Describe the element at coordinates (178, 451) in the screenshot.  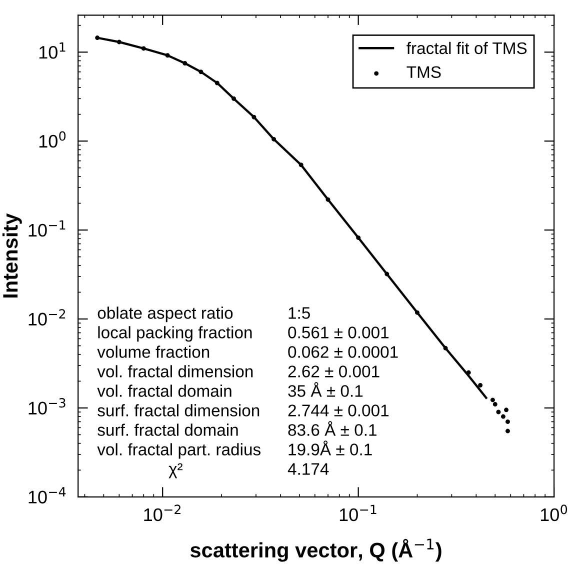
I see `annotation: vol. fractal part. radius` at that location.